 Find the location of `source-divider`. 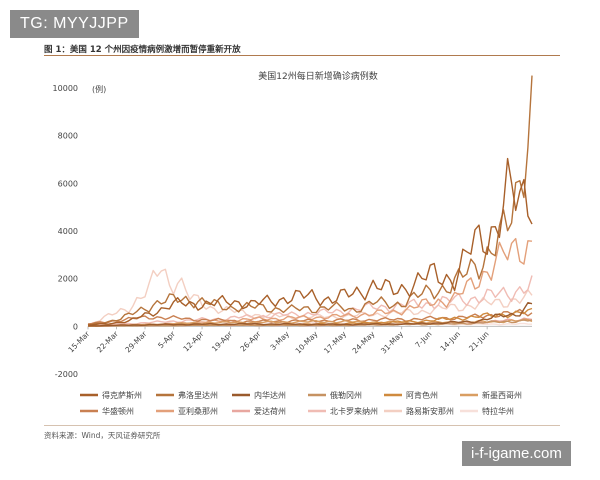

source-divider is located at coordinates (302, 425).